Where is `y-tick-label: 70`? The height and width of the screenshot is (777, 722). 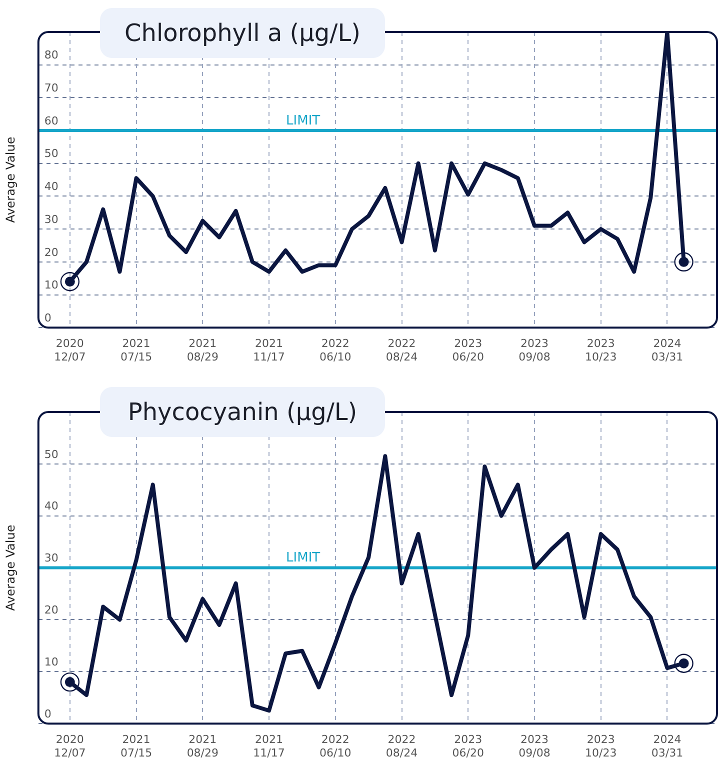
y-tick-label: 70 is located at coordinates (51, 88).